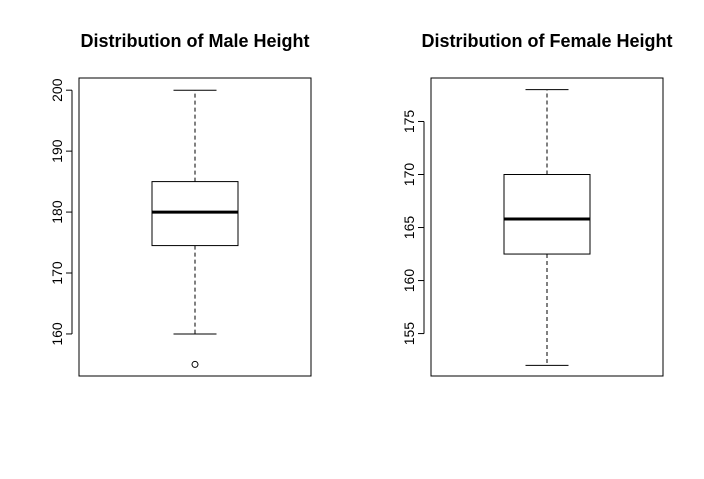 This screenshot has width=704, height=479. Describe the element at coordinates (57, 273) in the screenshot. I see `male-tick-label: 170` at that location.